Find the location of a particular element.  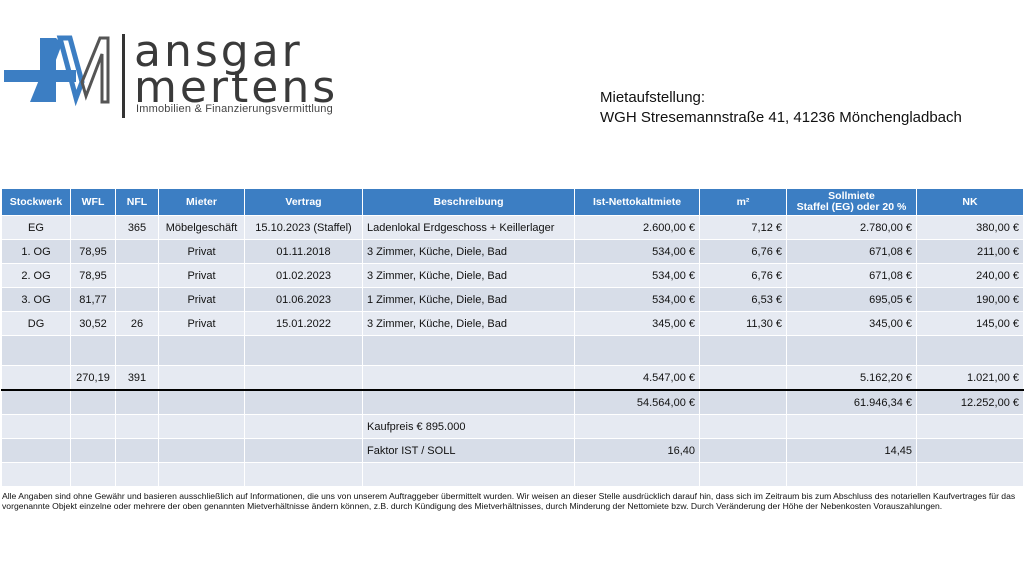

total-nfl: 391 is located at coordinates (137, 378).